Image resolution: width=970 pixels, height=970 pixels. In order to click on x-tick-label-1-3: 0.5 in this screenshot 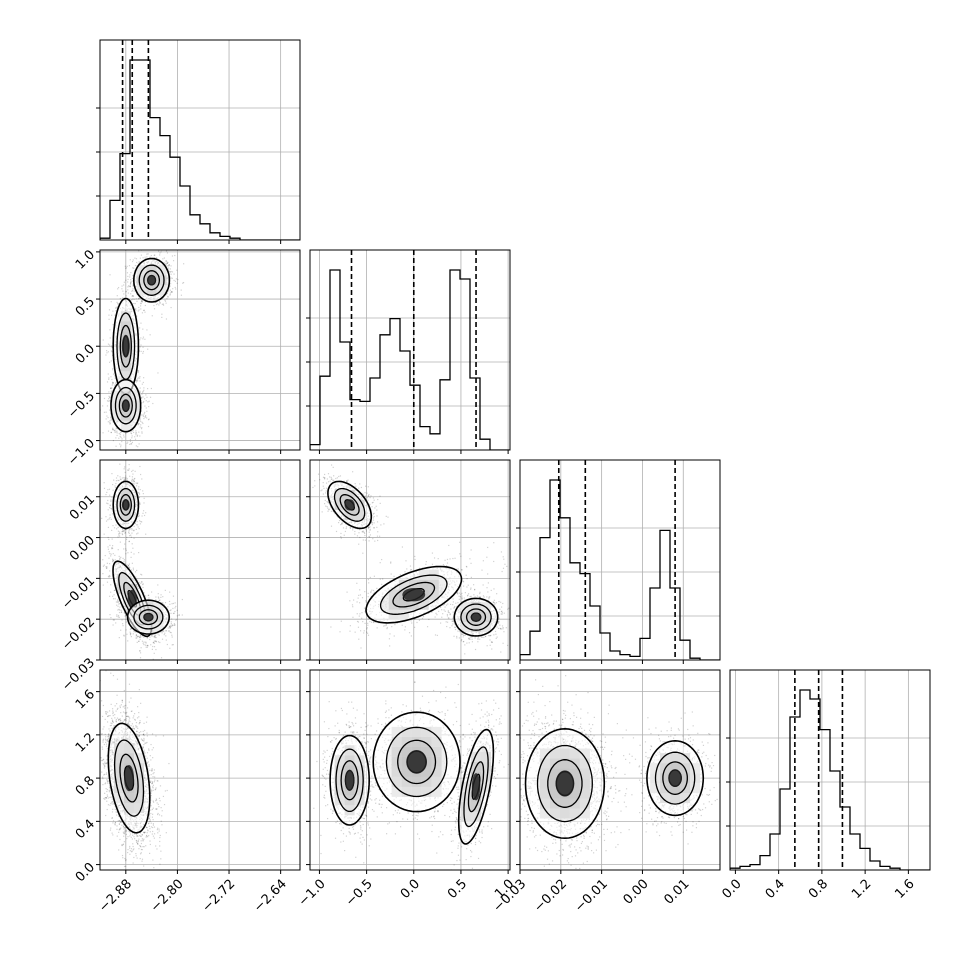, I will do `click(457, 889)`.